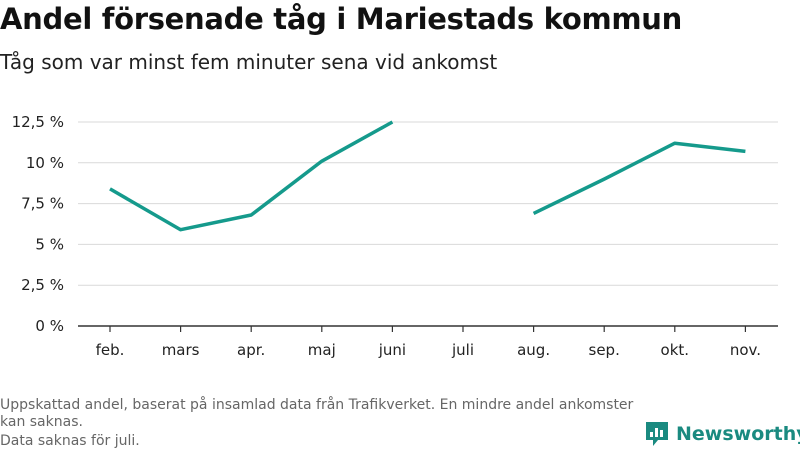 The image size is (800, 450). I want to click on x-tick-label: apr., so click(251, 350).